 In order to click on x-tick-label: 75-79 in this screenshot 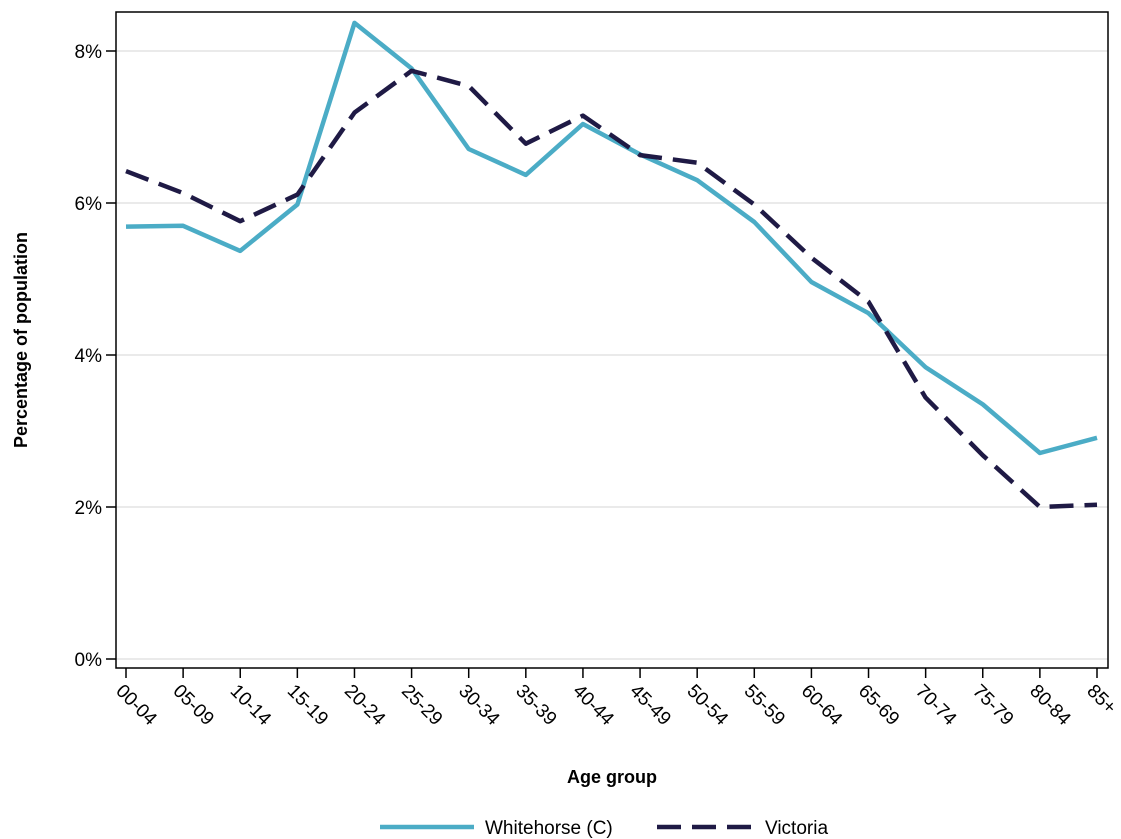, I will do `click(992, 705)`.